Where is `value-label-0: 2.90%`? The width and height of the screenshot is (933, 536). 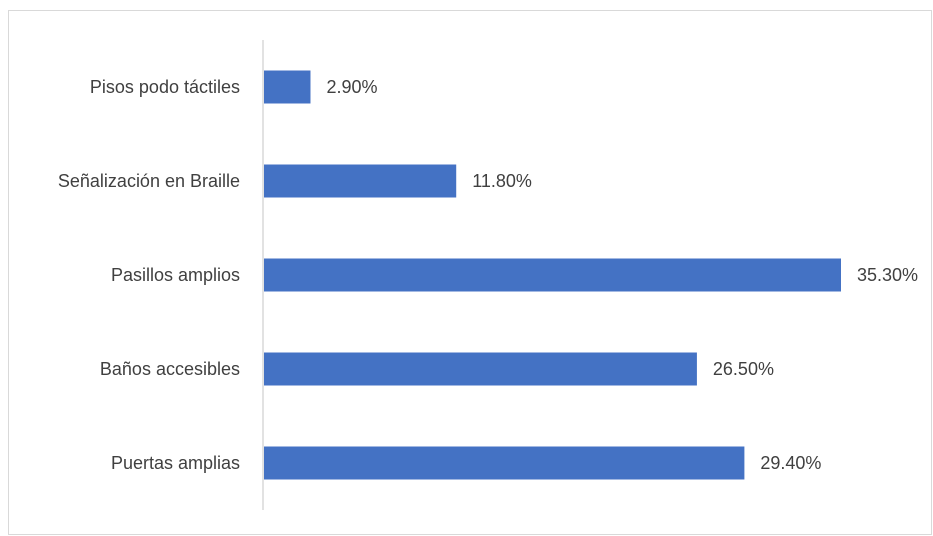
value-label-0: 2.90% is located at coordinates (351, 87).